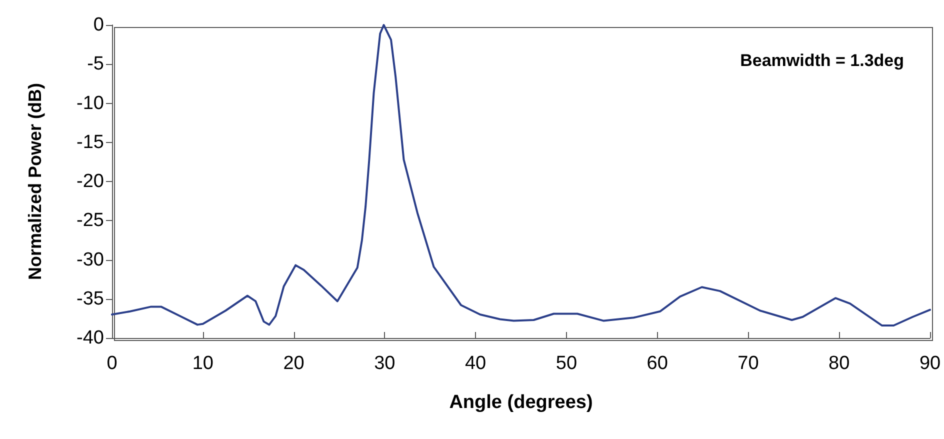  I want to click on y-axis-title: Normalized Power (dB), so click(35, 181).